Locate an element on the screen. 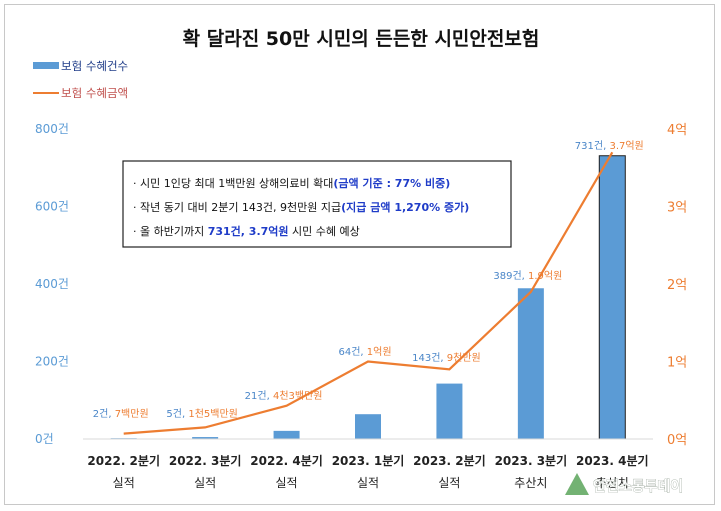  legend-swatch-bar is located at coordinates (46, 65).